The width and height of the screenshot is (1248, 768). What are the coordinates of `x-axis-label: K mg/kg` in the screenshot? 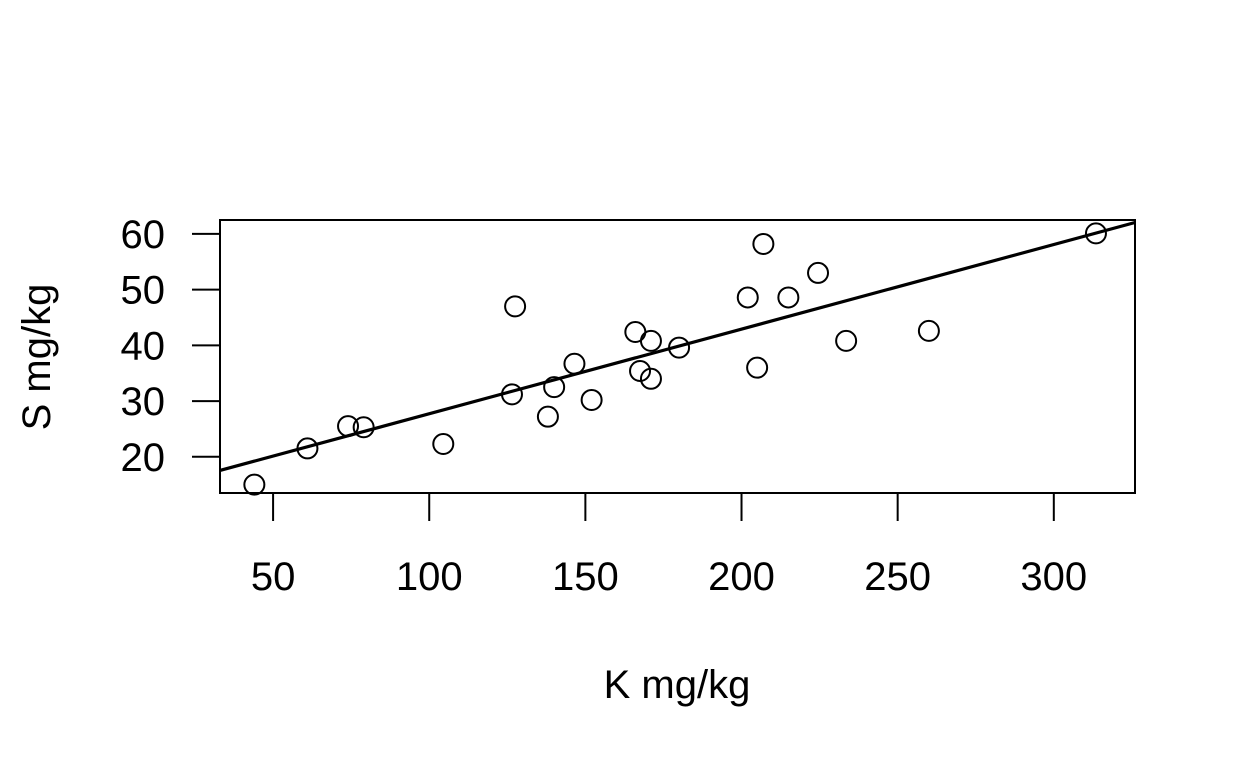 It's located at (677, 685).